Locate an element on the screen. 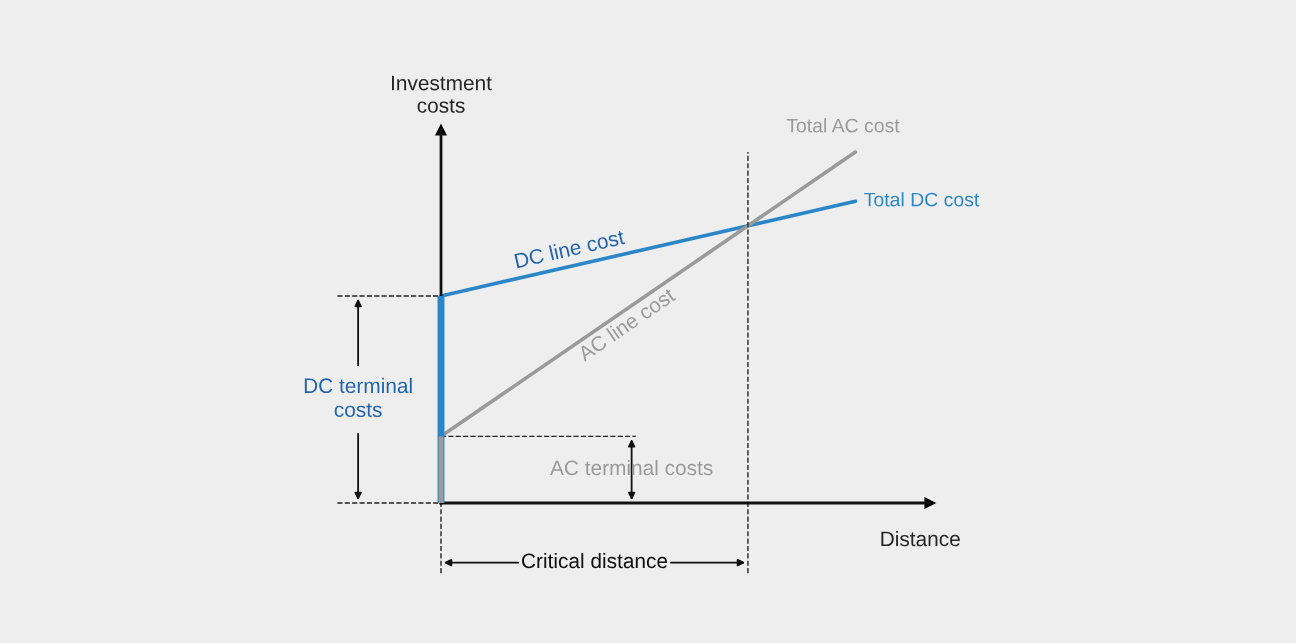 This screenshot has width=1296, height=643. series-label: Total DC cost is located at coordinates (922, 199).